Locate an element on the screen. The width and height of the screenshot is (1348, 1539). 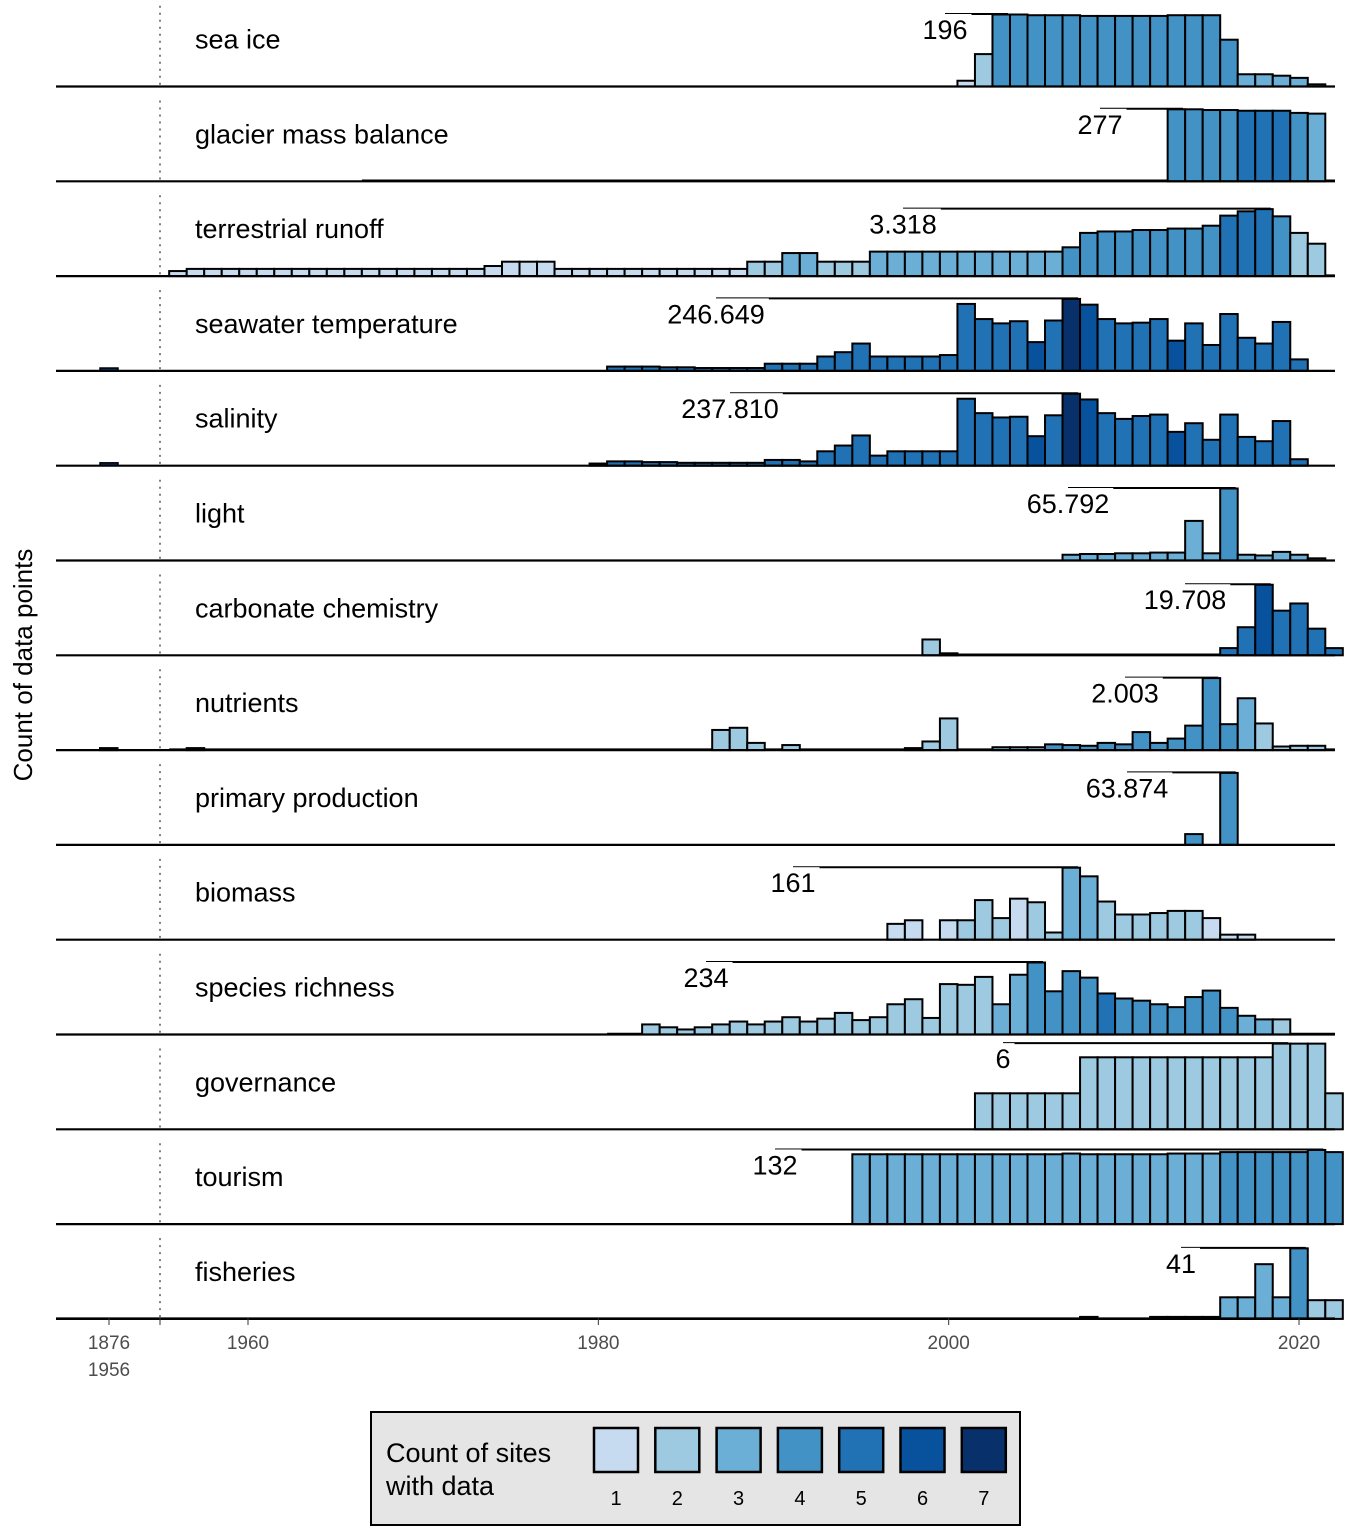
legend-title-line-1: Count of sites is located at coordinates (468, 1453).